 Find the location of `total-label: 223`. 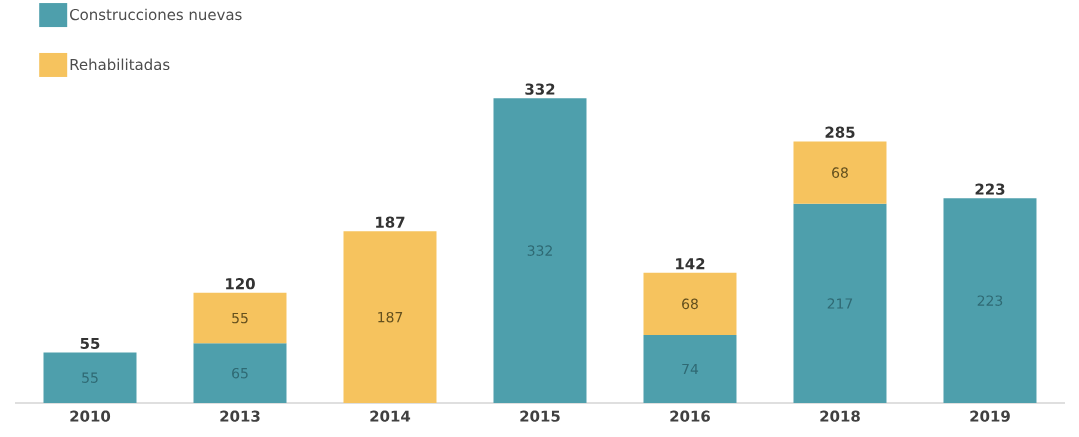

total-label: 223 is located at coordinates (990, 189).